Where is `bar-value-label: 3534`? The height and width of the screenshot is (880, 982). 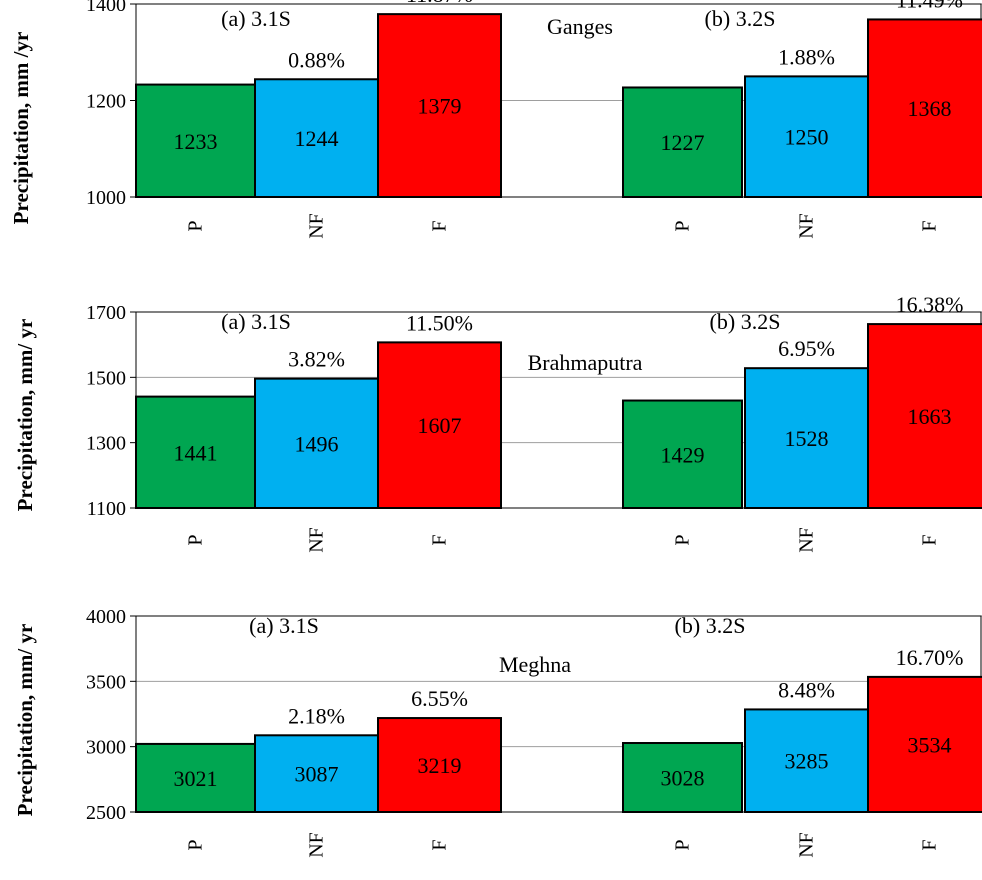
bar-value-label: 3534 is located at coordinates (930, 744).